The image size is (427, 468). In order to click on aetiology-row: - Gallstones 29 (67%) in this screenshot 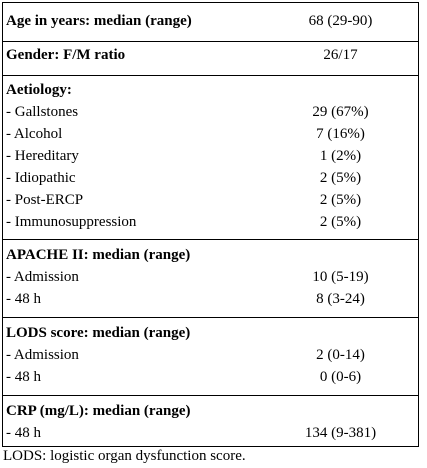, I will do `click(210, 113)`.